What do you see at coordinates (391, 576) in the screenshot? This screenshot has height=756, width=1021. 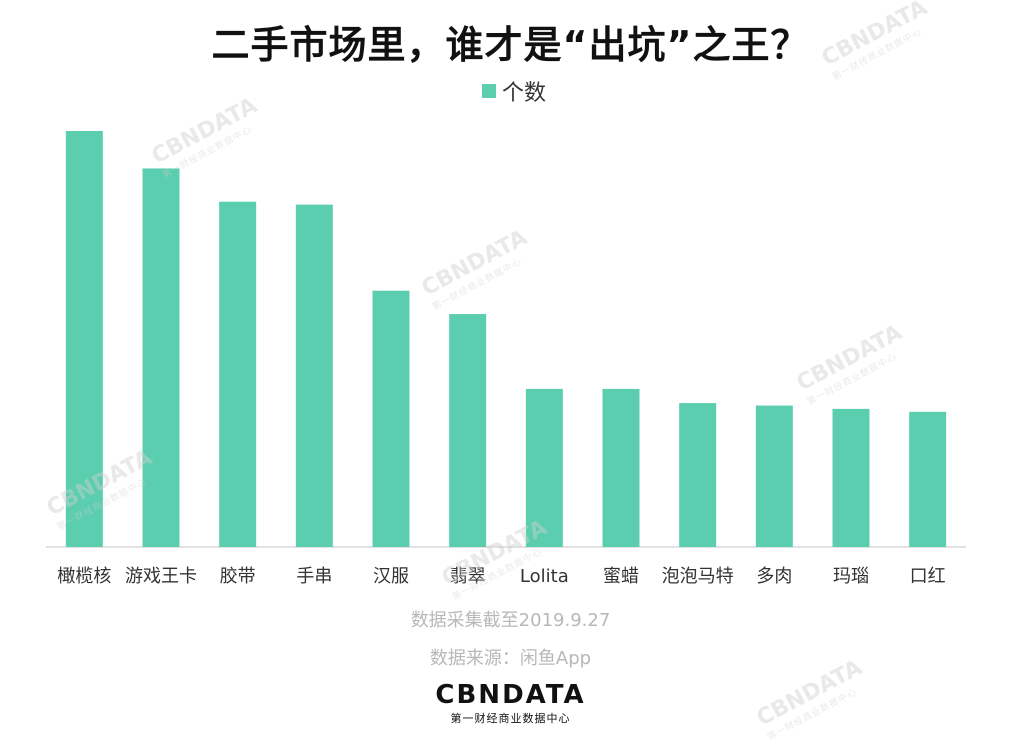 I see `x-tick-label: 汉服` at bounding box center [391, 576].